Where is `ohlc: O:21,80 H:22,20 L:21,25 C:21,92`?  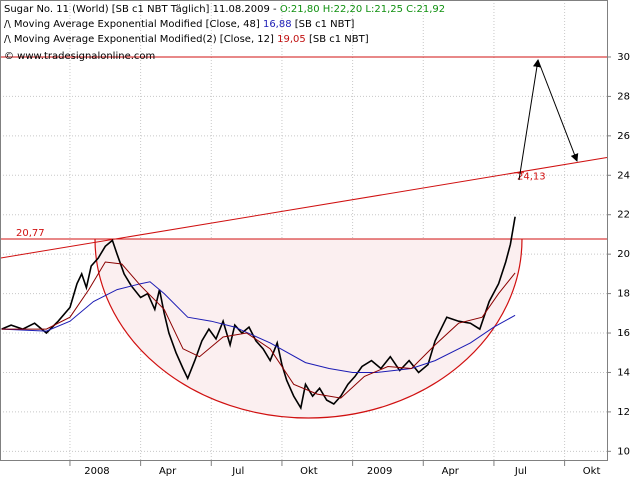
ohlc: O:21,80 H:22,20 L:21,25 C:21,92 is located at coordinates (362, 9).